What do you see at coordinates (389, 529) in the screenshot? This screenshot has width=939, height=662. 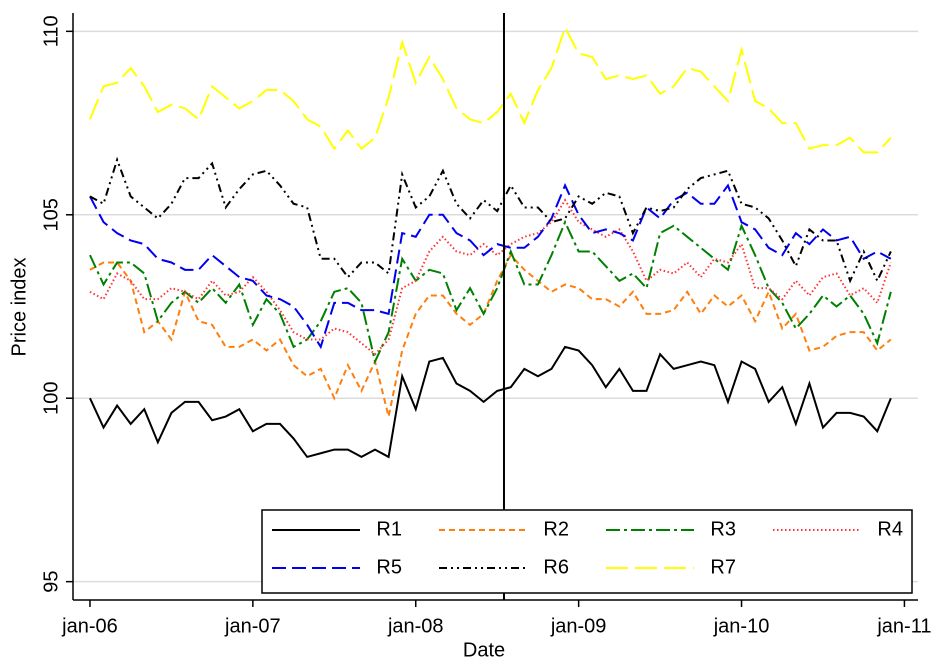 I see `legend-label: R1` at bounding box center [389, 529].